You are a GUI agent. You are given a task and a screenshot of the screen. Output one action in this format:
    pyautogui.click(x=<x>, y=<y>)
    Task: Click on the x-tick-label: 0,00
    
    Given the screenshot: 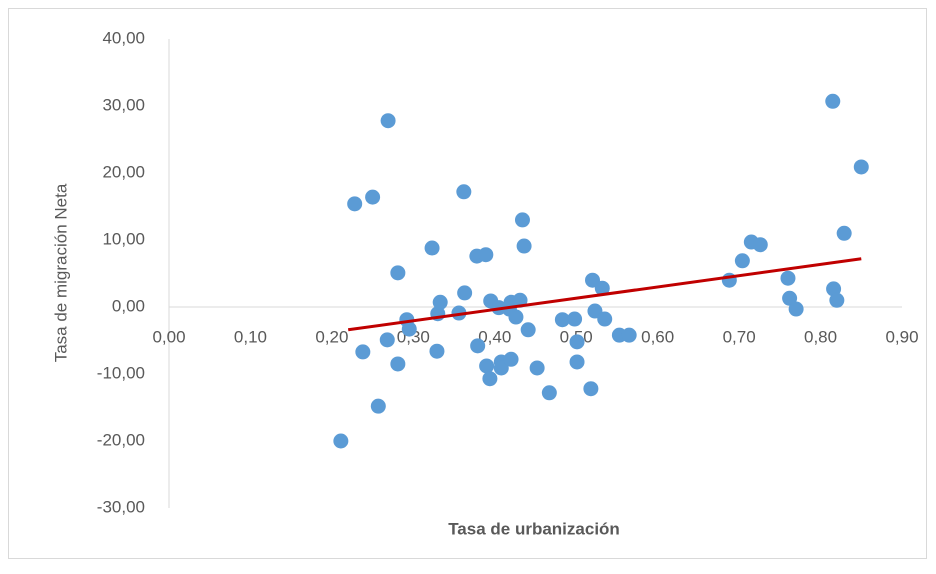 What is the action you would take?
    pyautogui.click(x=168, y=336)
    